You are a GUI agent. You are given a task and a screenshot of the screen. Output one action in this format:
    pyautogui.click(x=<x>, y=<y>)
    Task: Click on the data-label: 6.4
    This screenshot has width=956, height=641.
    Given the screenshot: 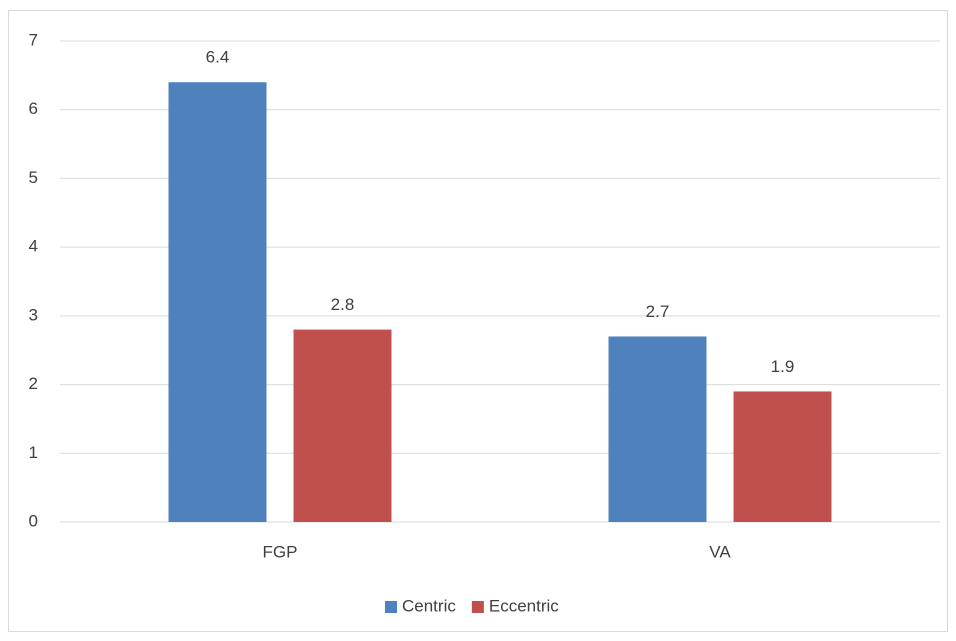 What is the action you would take?
    pyautogui.click(x=218, y=57)
    